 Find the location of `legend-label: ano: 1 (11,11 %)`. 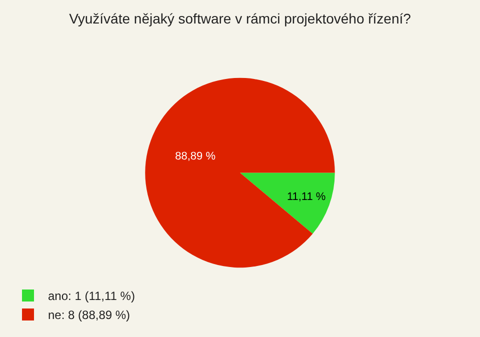

legend-label: ano: 1 (11,11 %) is located at coordinates (91, 296).